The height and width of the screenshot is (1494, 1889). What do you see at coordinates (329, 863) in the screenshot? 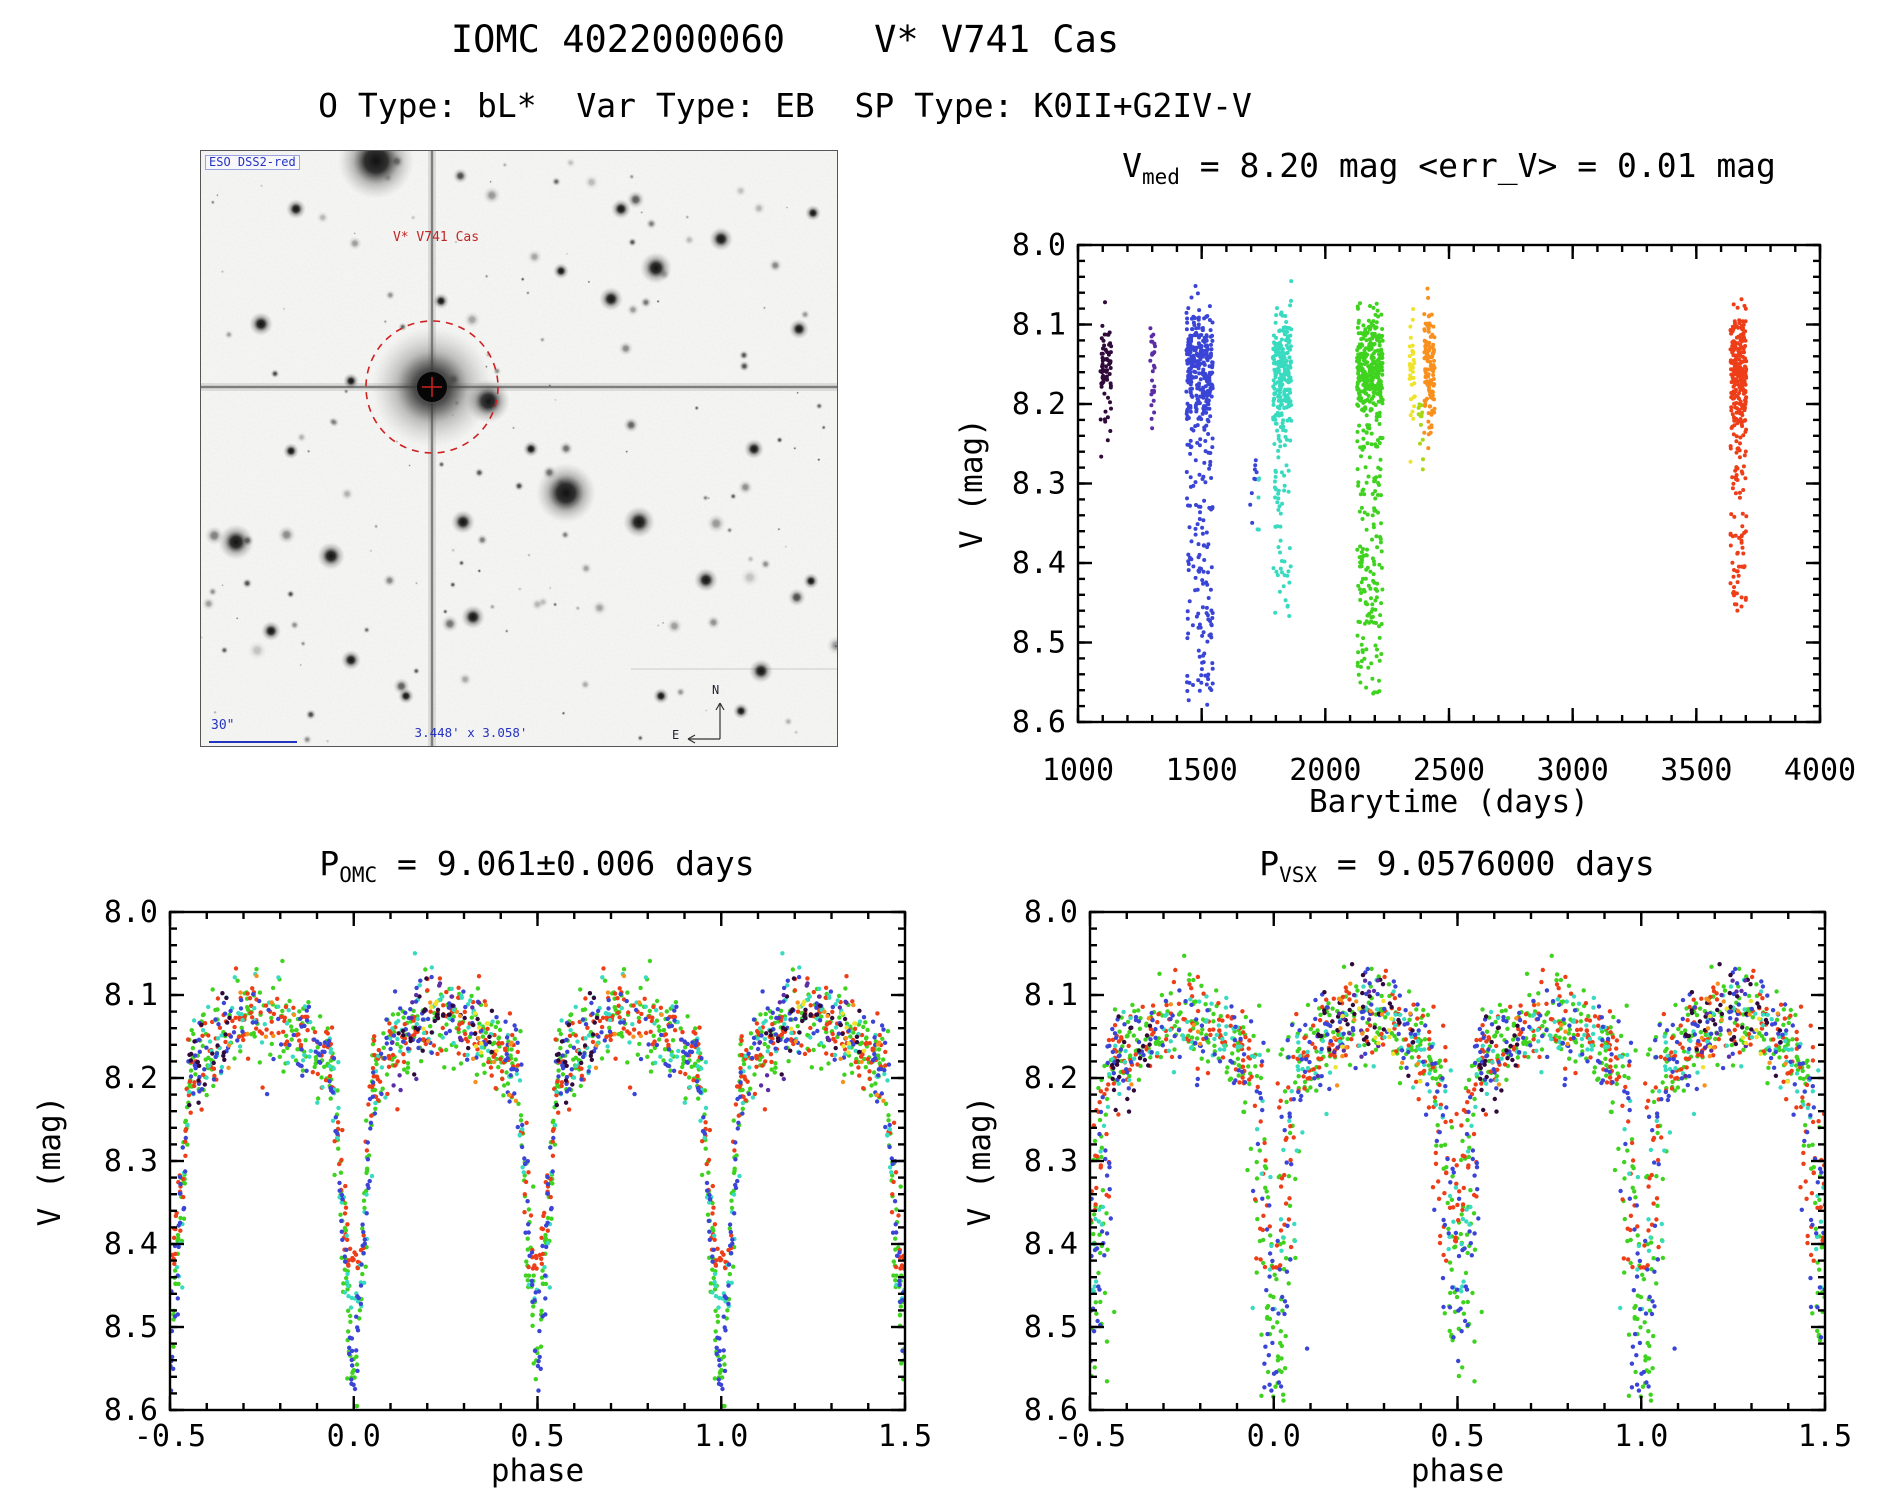
I see `pomc-symbol: P` at bounding box center [329, 863].